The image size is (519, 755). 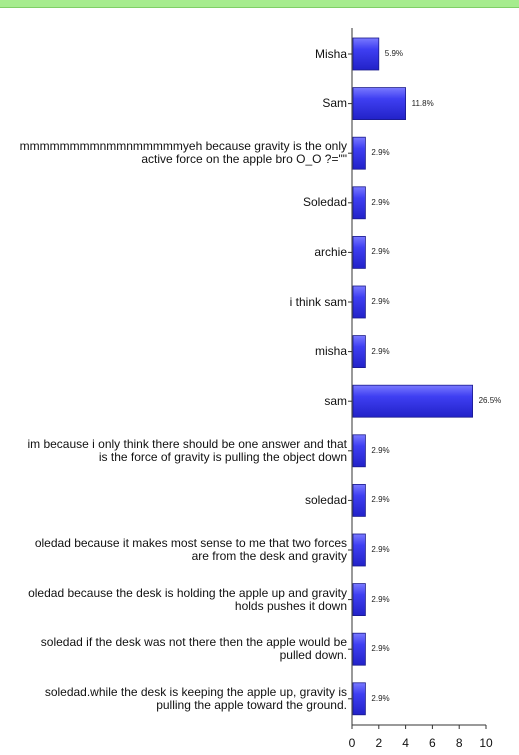 I want to click on category-label: Misha, so click(x=330, y=53).